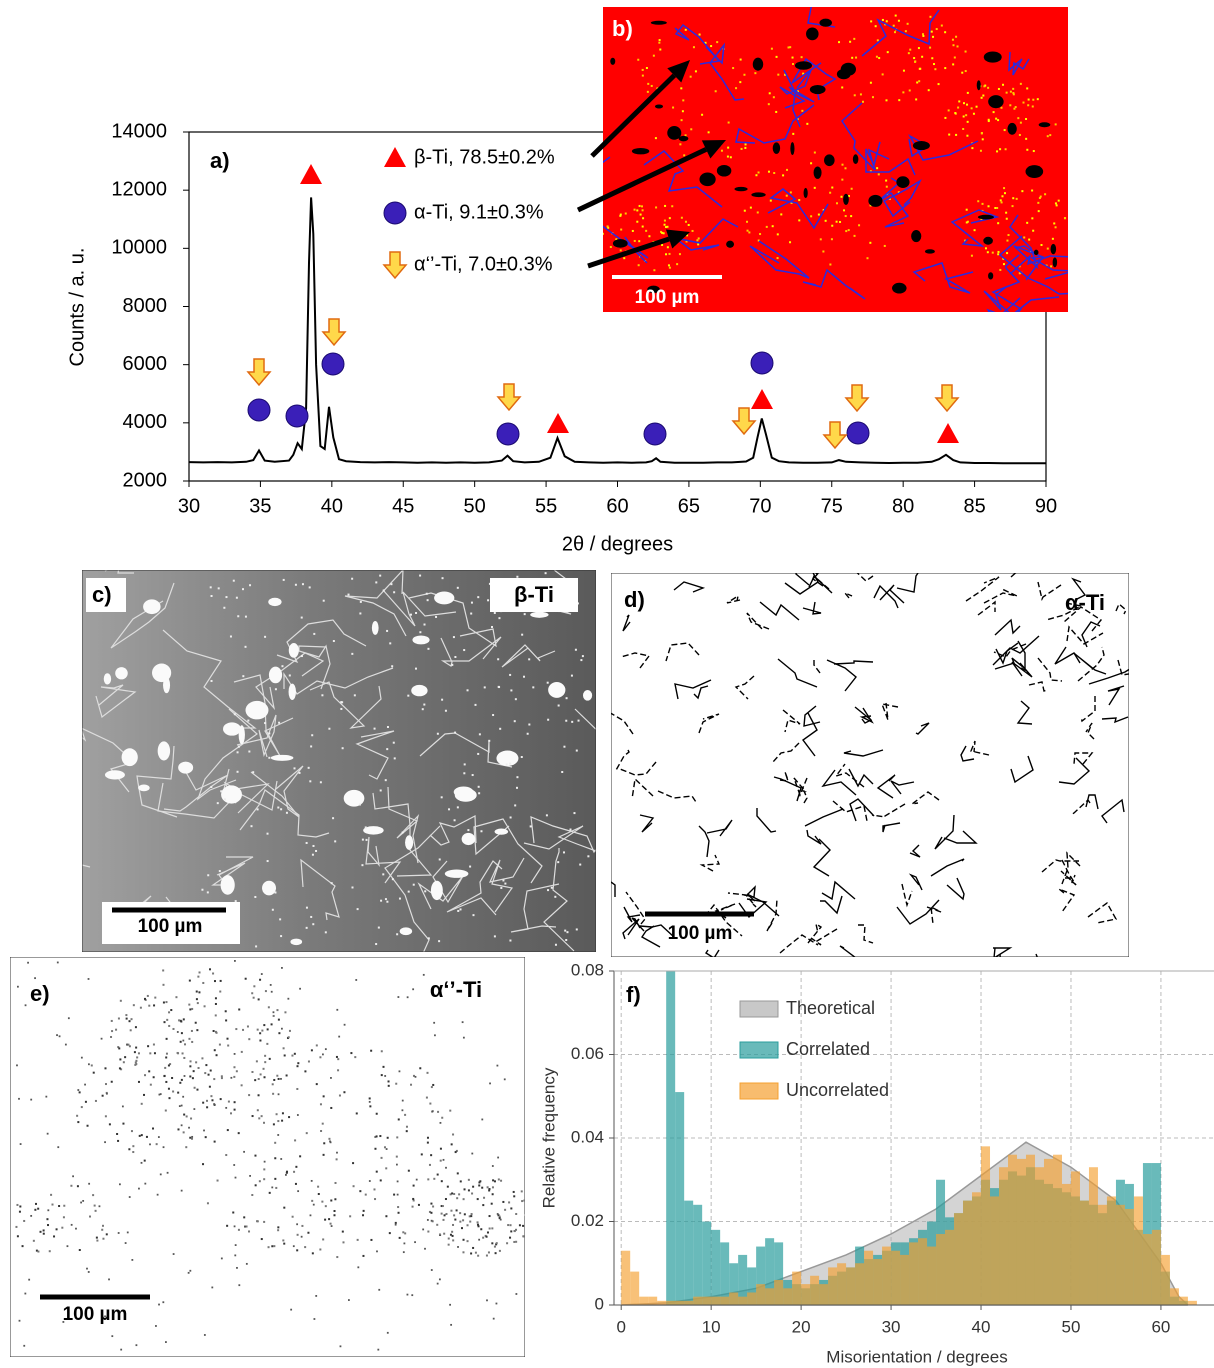 Image resolution: width=1214 pixels, height=1368 pixels. Describe the element at coordinates (981, 1326) in the screenshot. I see `x-tick-label: 40` at that location.